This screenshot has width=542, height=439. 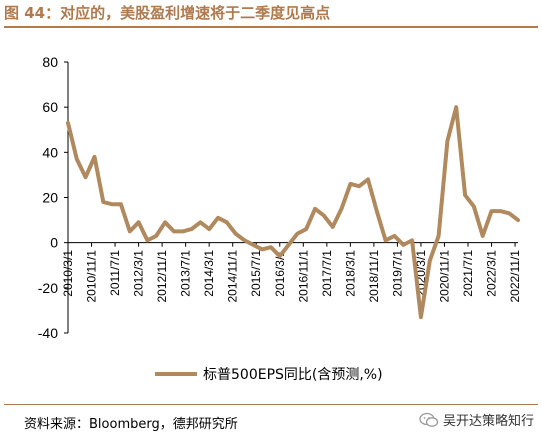 I want to click on title-rule, so click(x=271, y=27).